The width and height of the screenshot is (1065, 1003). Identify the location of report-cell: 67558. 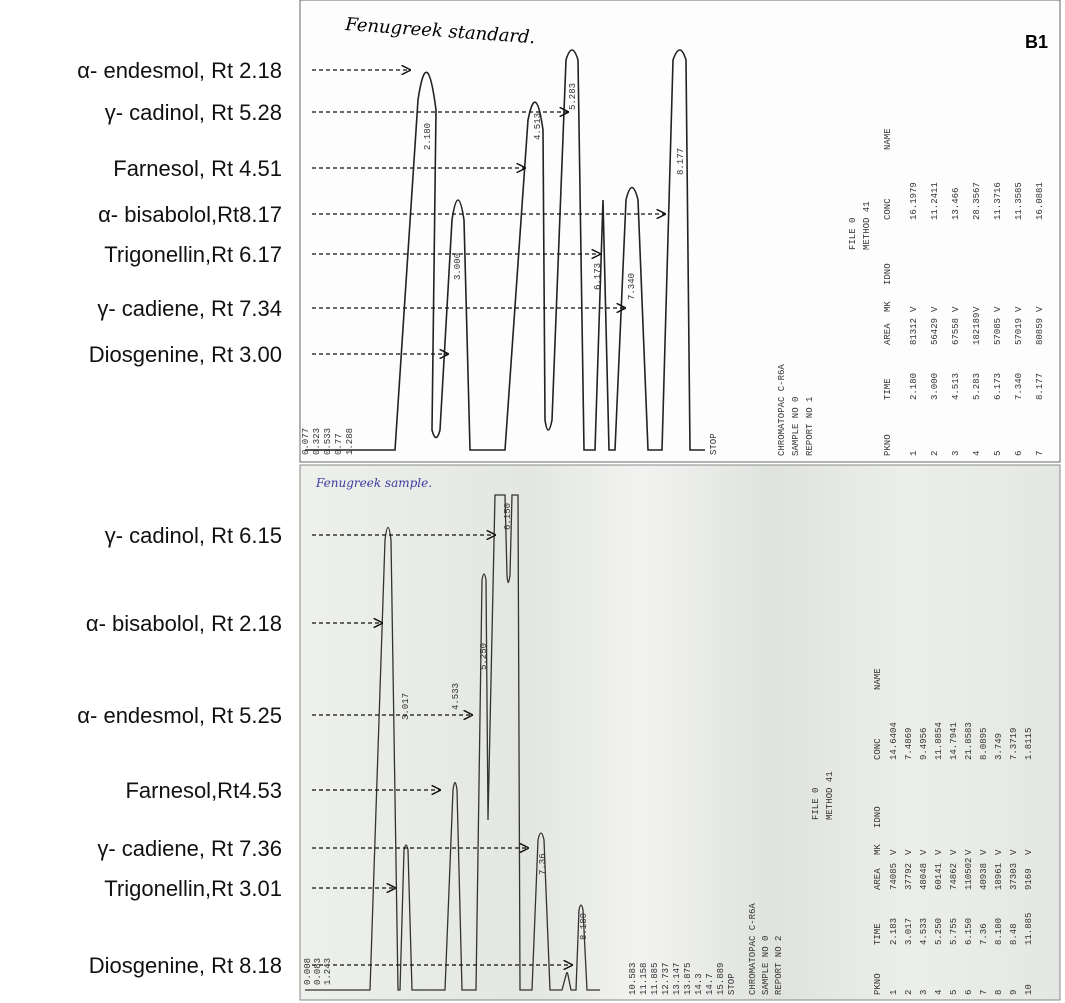
(956, 331).